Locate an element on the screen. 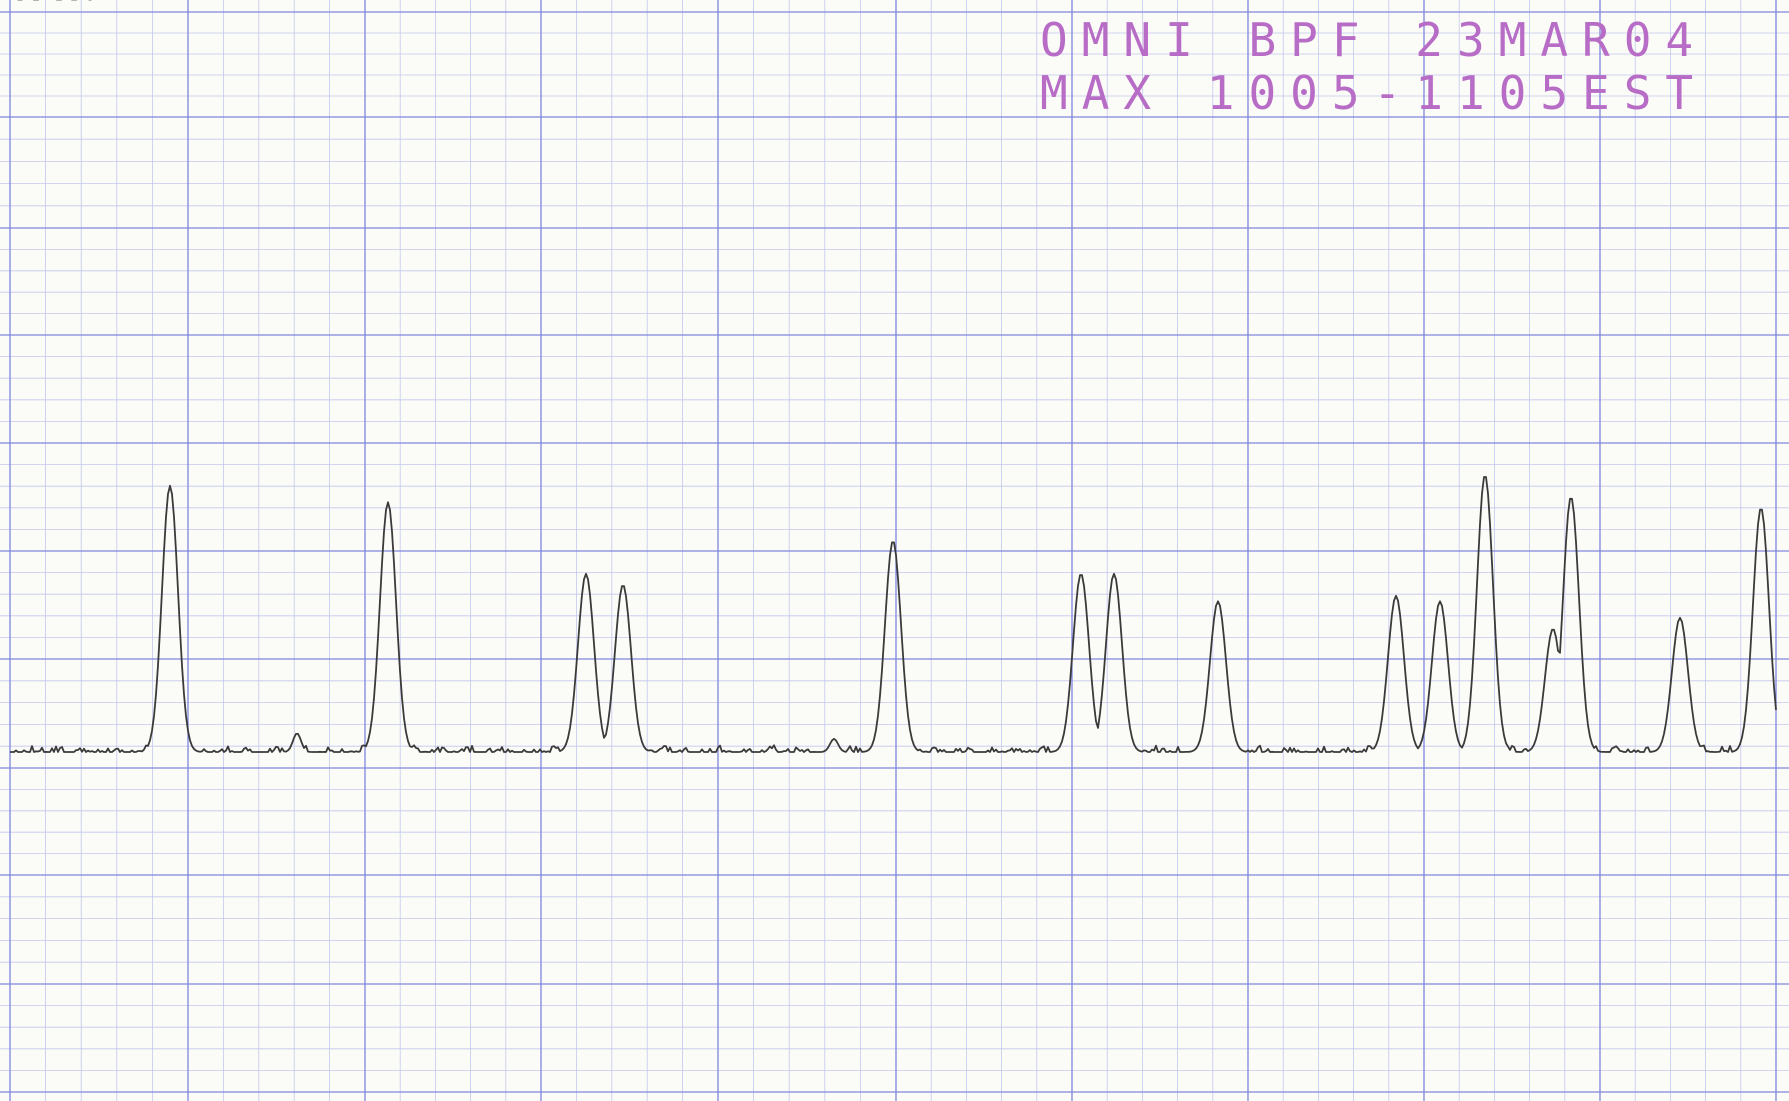  peak-label: 159.260 is located at coordinates (49, 3).